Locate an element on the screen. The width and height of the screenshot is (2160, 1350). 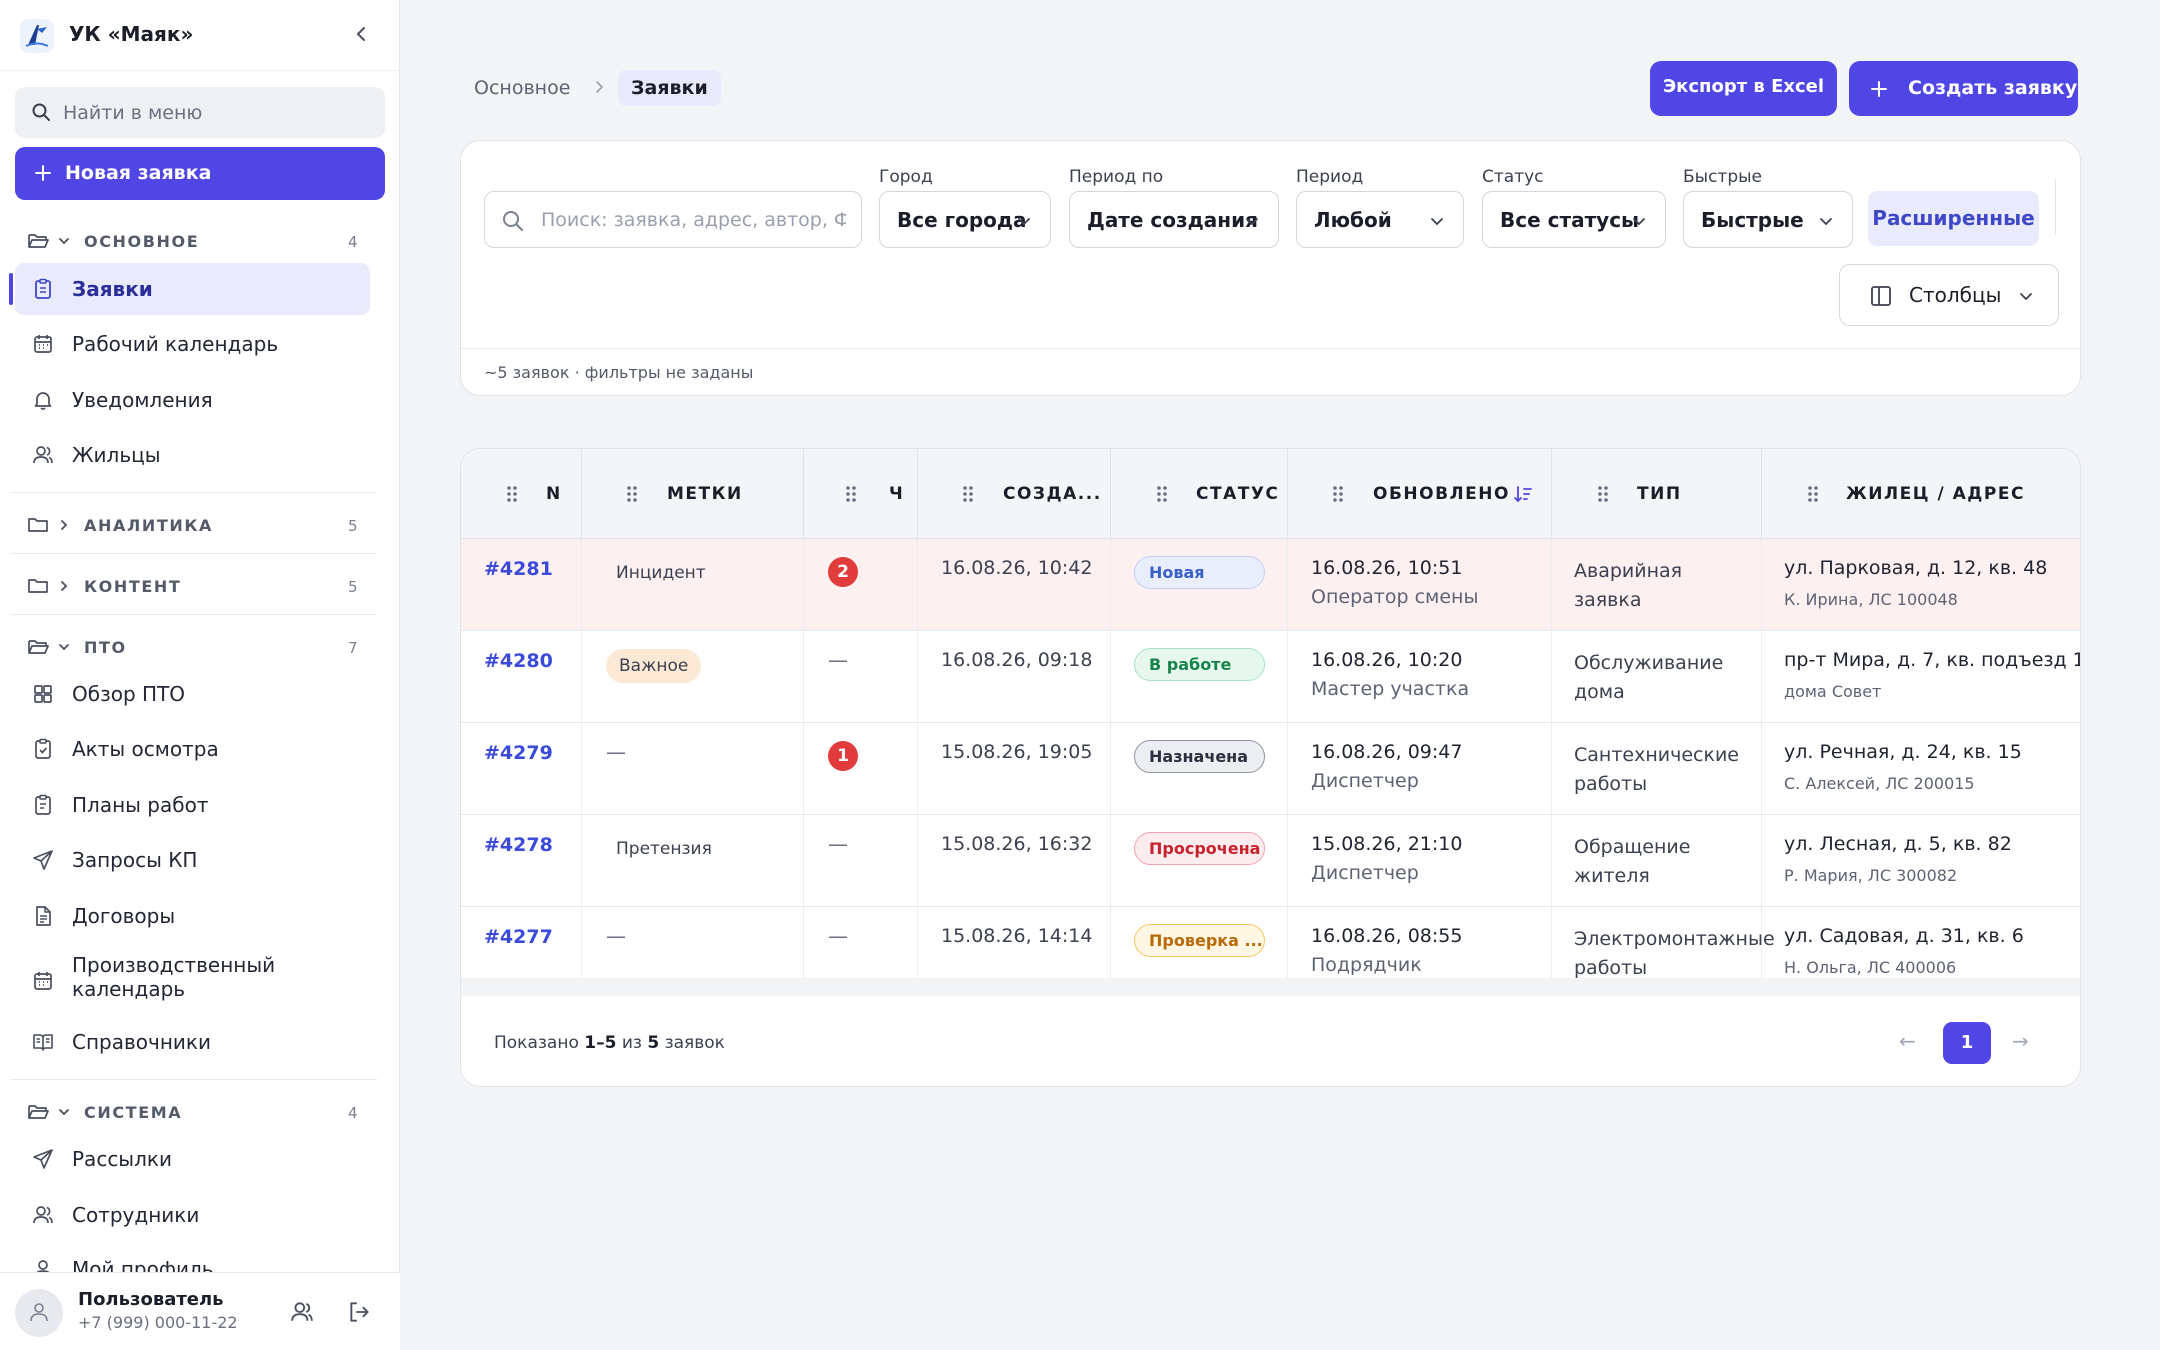
nav-group-count: 7 is located at coordinates (353, 648).